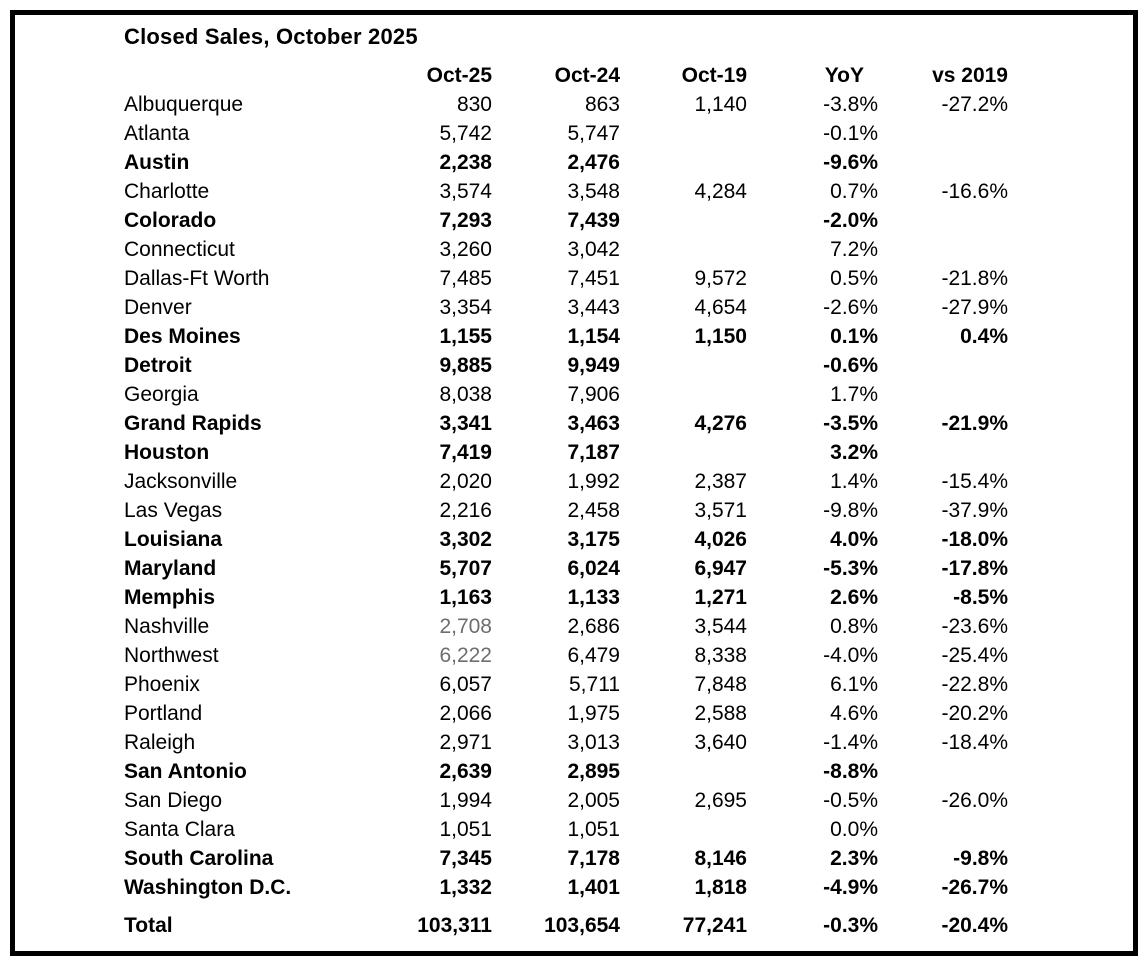 Image resolution: width=1148 pixels, height=966 pixels. I want to click on cell-oct25: 7,485, so click(465, 278).